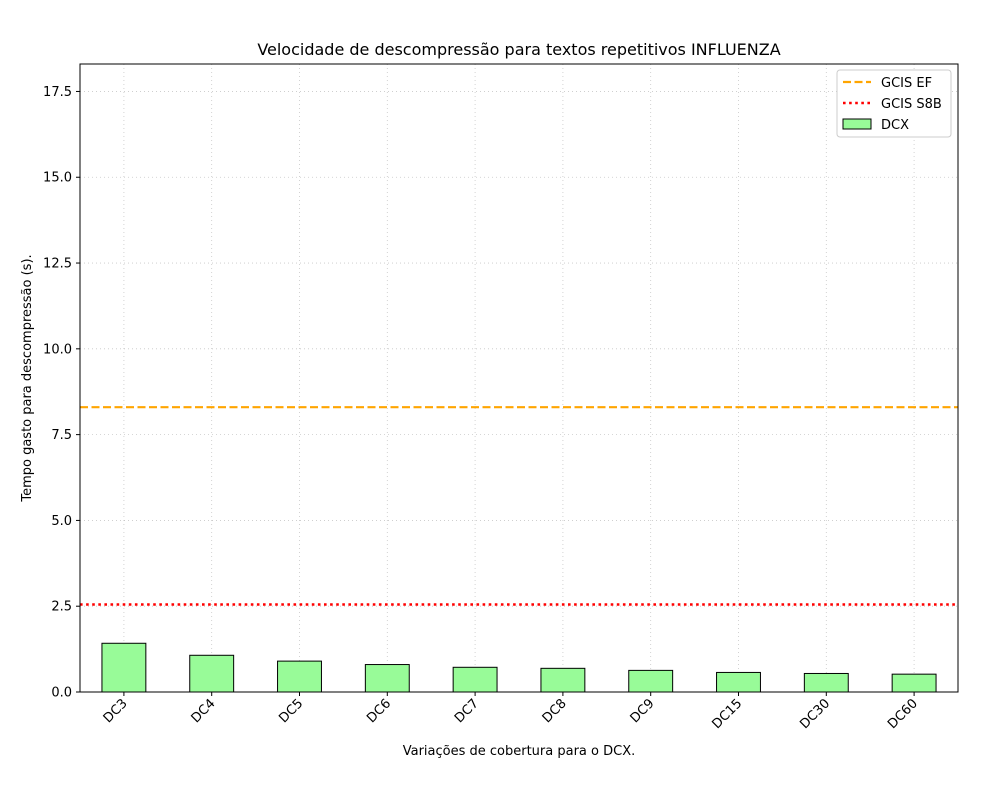  I want to click on x-tick-label: DC4, so click(204, 711).